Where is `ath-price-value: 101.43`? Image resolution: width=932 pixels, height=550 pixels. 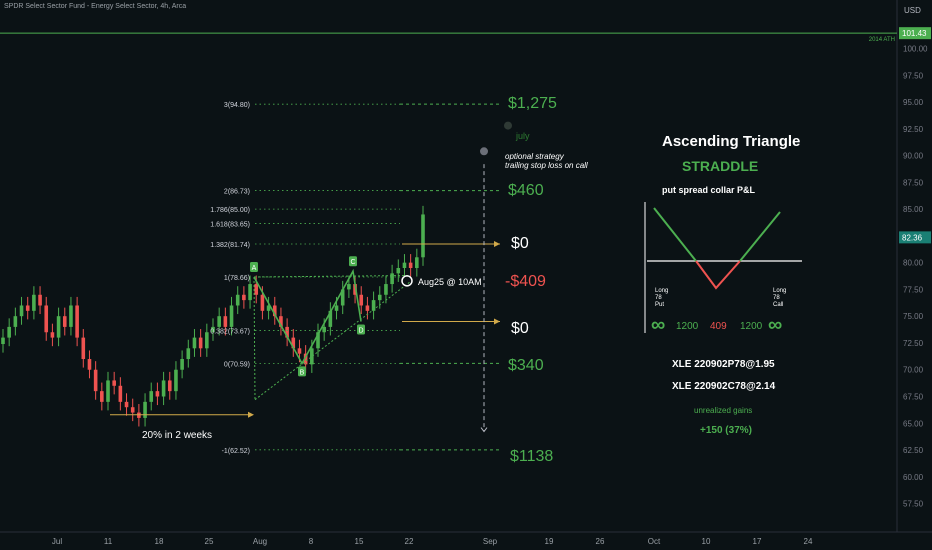 ath-price-value: 101.43 is located at coordinates (914, 33).